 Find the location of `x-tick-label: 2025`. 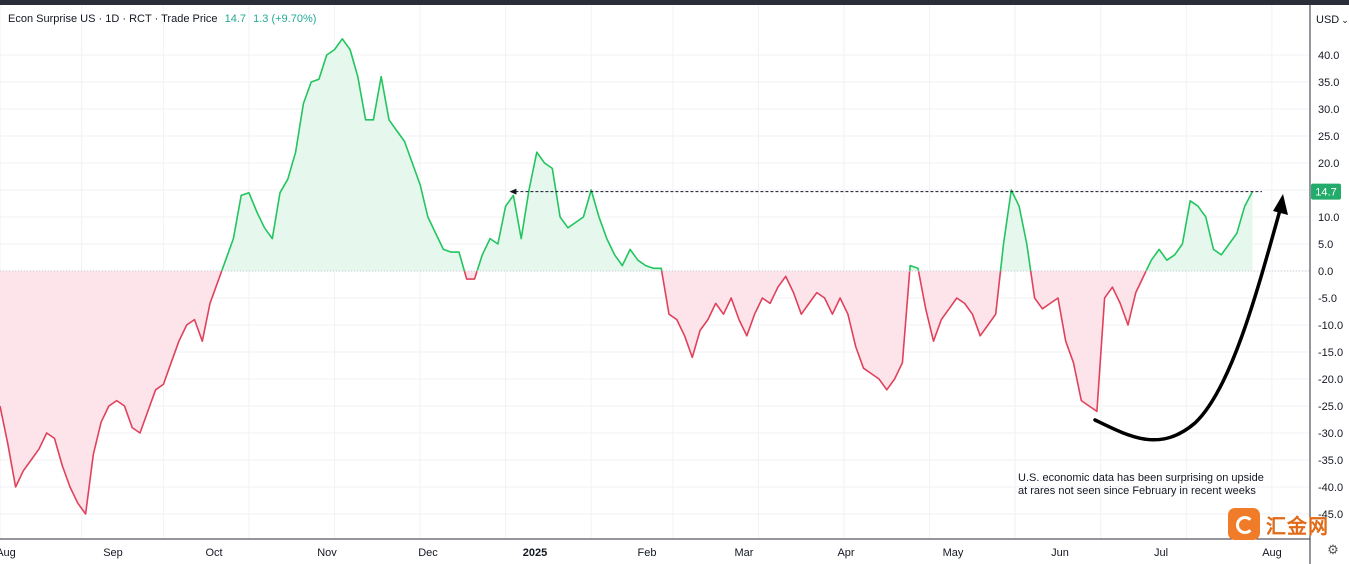

x-tick-label: 2025 is located at coordinates (535, 553).